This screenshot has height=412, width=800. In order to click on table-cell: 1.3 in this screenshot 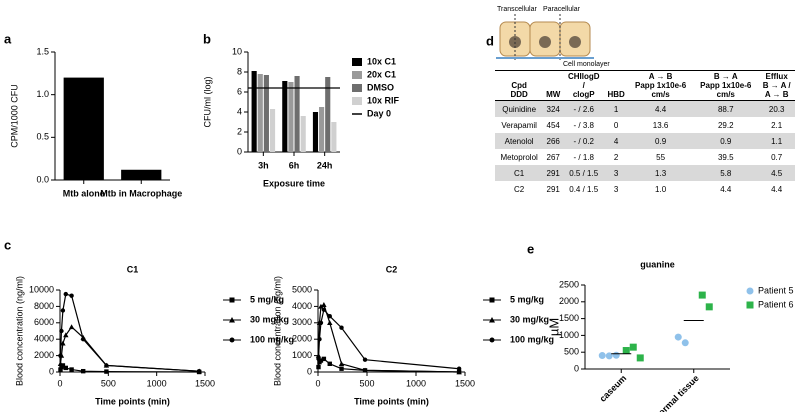, I will do `click(661, 173)`.